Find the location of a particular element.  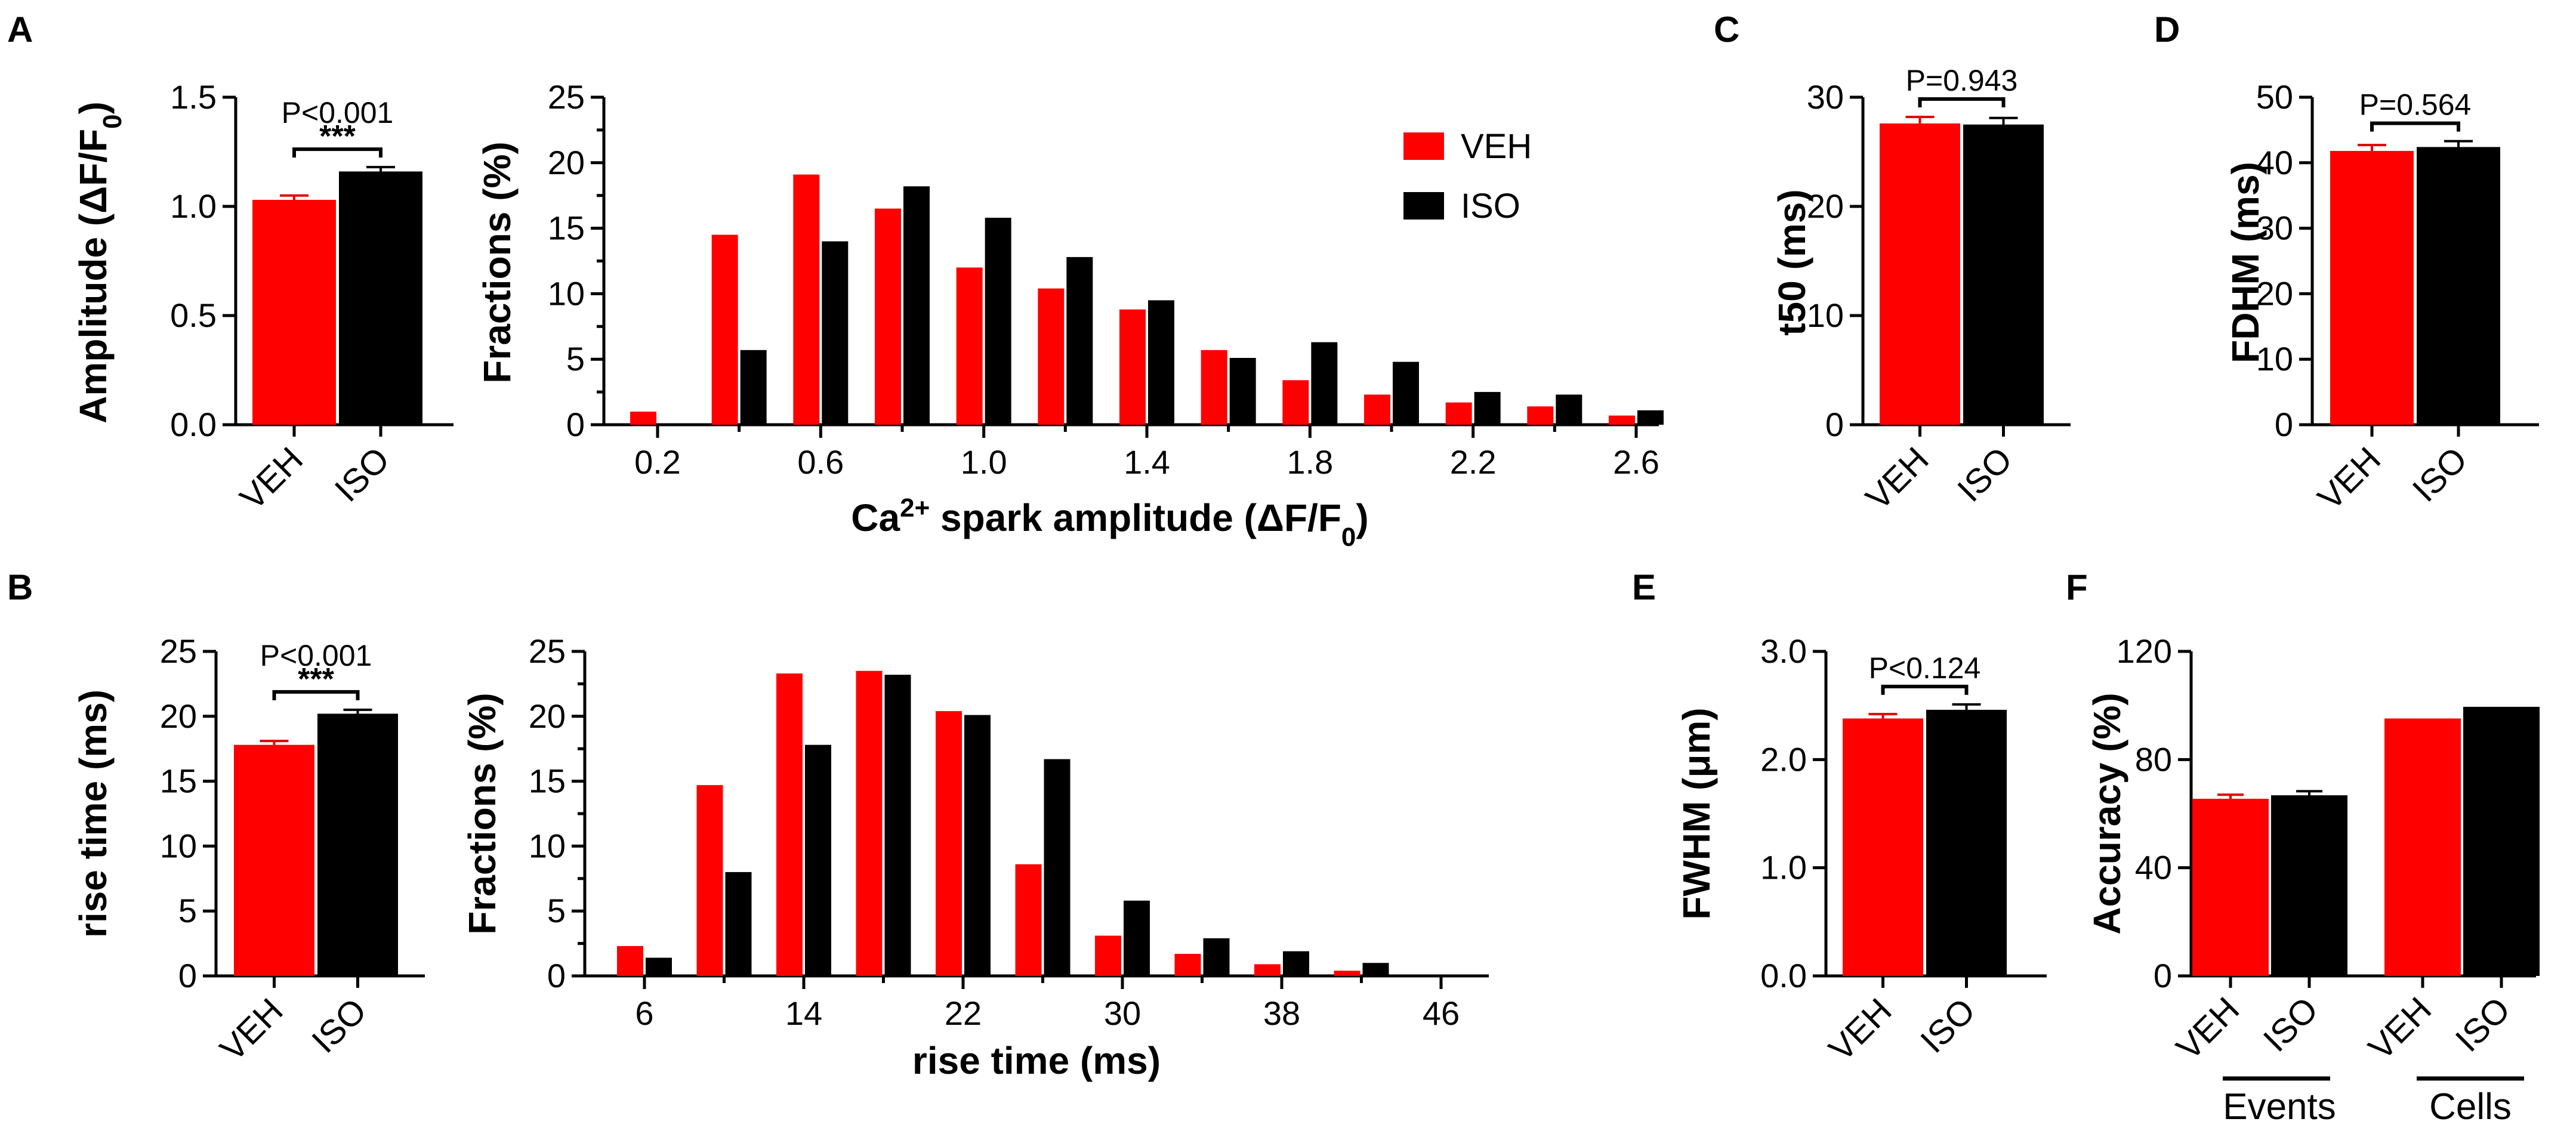

a-p-value: P<0.001 is located at coordinates (338, 112).